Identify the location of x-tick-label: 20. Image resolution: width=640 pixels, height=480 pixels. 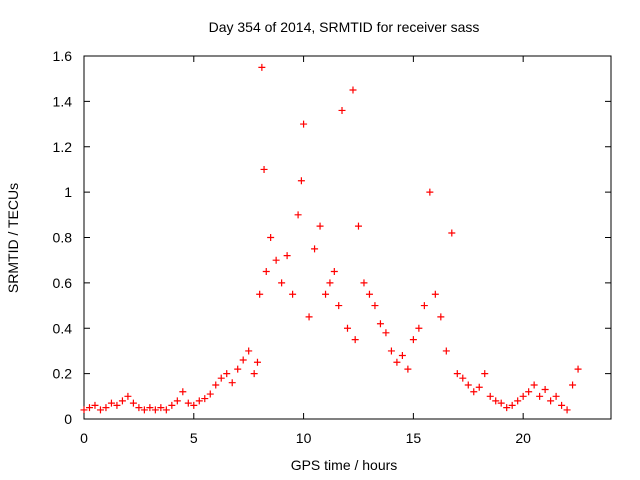
(523, 438).